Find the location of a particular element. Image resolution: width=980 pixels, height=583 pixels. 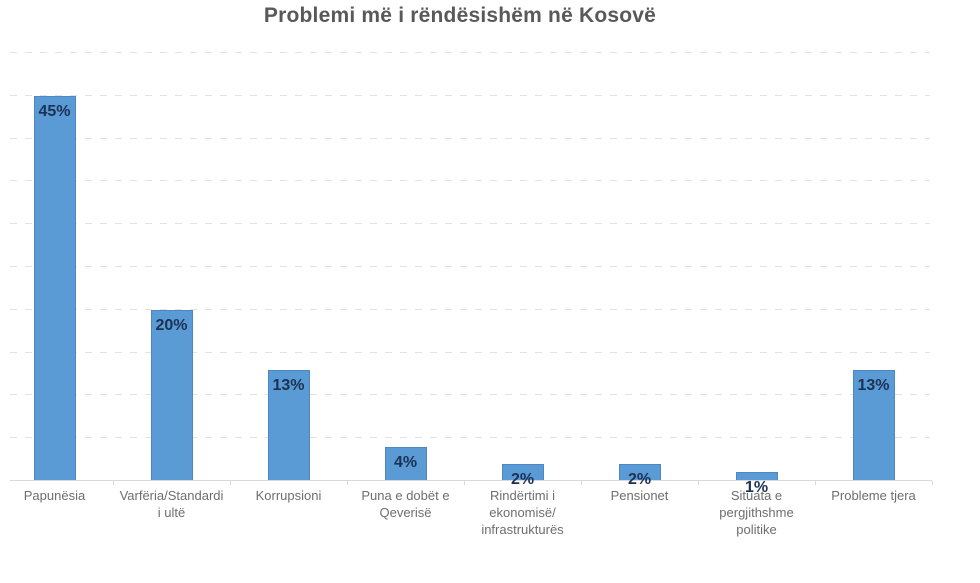

data-label: 20% is located at coordinates (171, 325).